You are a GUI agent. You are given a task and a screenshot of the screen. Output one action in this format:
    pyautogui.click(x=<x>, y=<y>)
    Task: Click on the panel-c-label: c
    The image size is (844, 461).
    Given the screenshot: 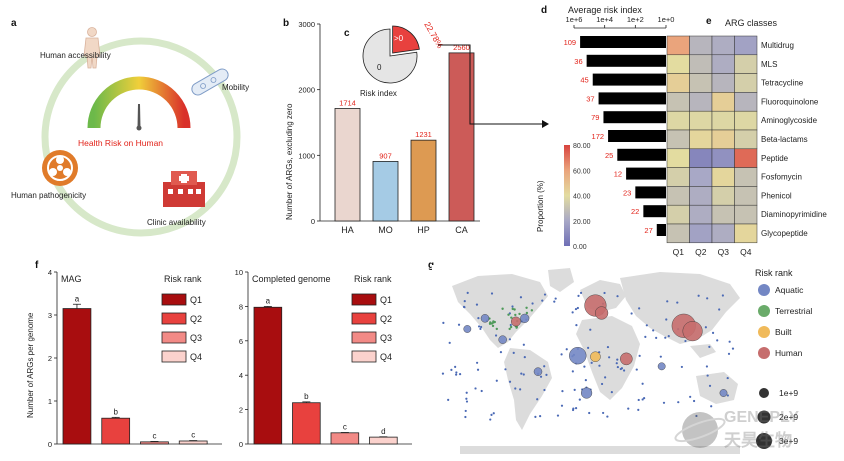 What is the action you would take?
    pyautogui.click(x=347, y=33)
    